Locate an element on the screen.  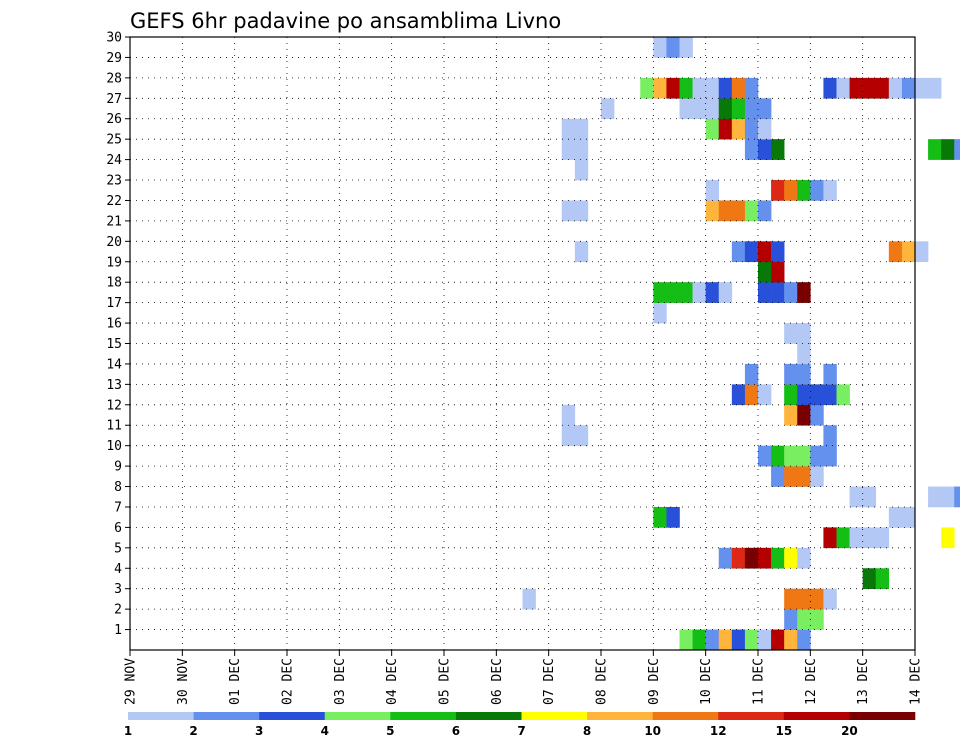
x-tick-label: 13 DEC is located at coordinates (863, 681).